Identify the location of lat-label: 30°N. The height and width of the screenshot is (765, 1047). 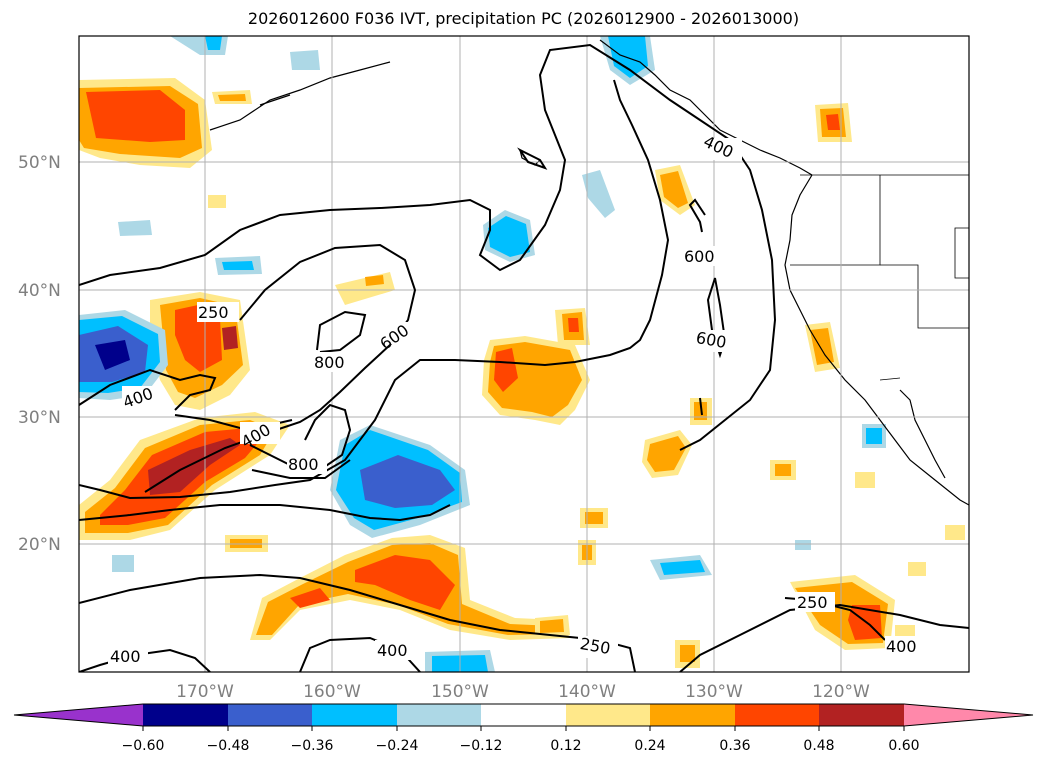
(39, 418).